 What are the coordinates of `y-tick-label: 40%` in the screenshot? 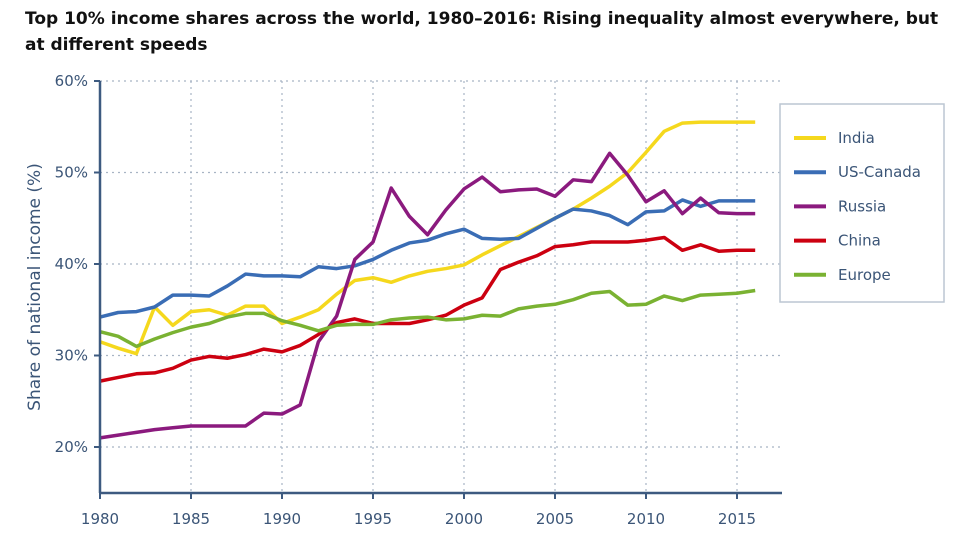 It's located at (71, 264).